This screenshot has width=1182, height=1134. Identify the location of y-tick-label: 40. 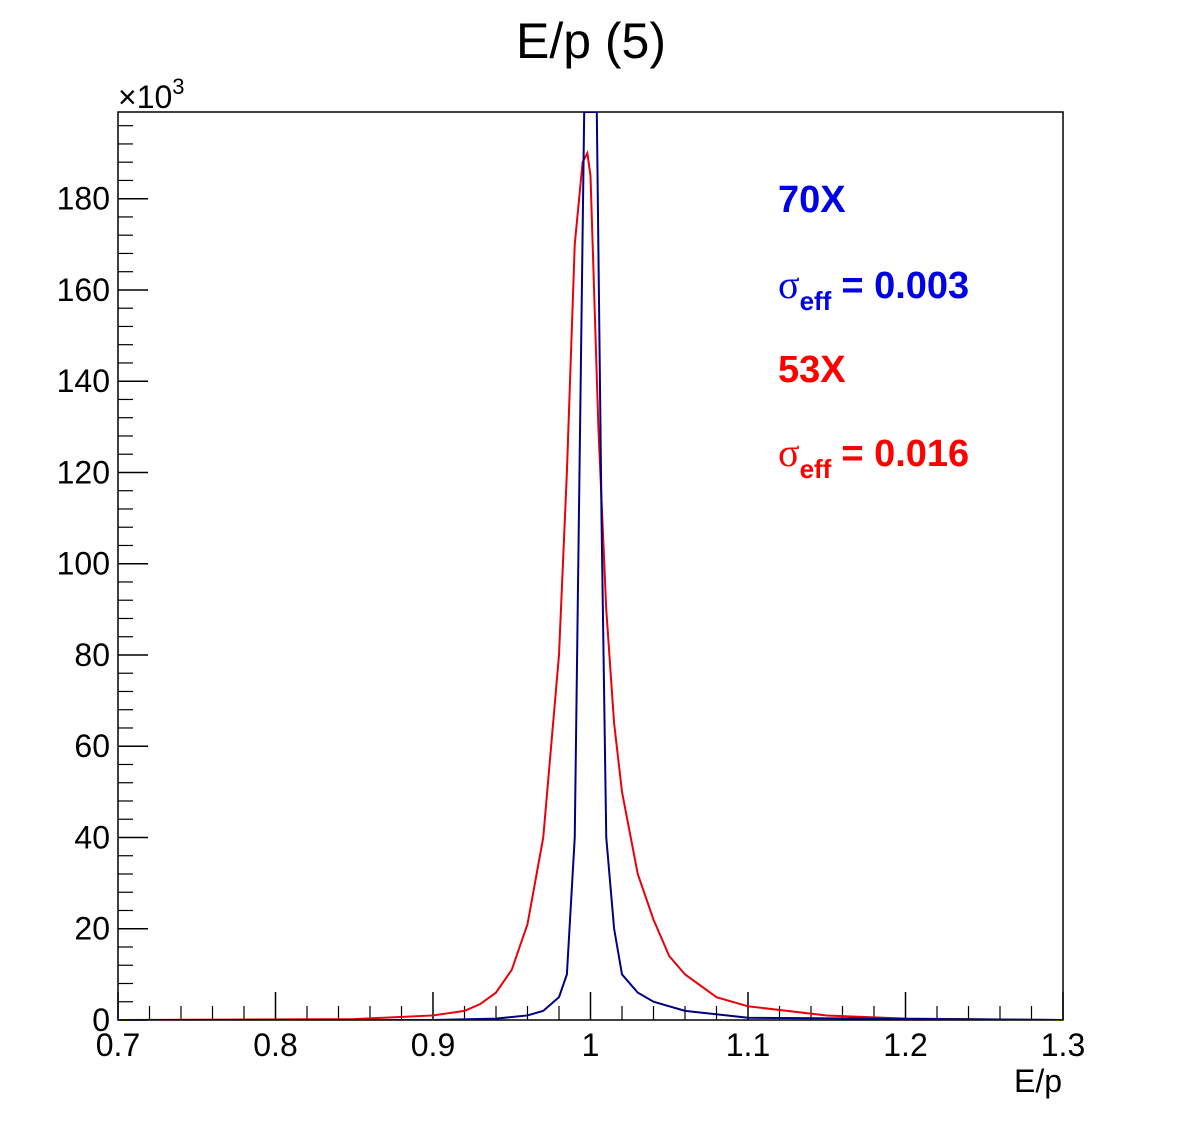
(92, 837).